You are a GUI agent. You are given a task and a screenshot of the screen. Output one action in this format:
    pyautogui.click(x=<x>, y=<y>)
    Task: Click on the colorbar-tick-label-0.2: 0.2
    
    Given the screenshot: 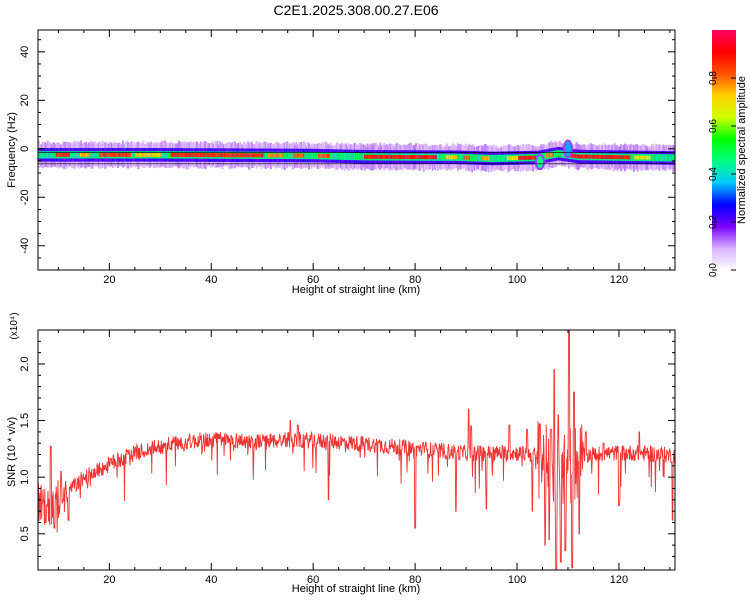 What is the action you would take?
    pyautogui.click(x=713, y=222)
    